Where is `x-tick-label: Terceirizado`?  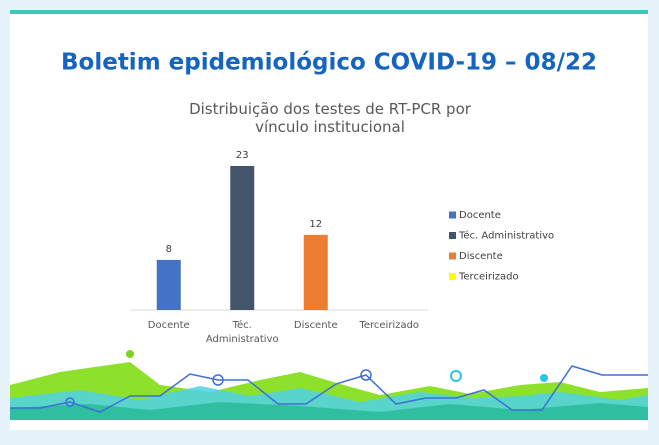 x-tick-label: Terceirizado is located at coordinates (389, 325).